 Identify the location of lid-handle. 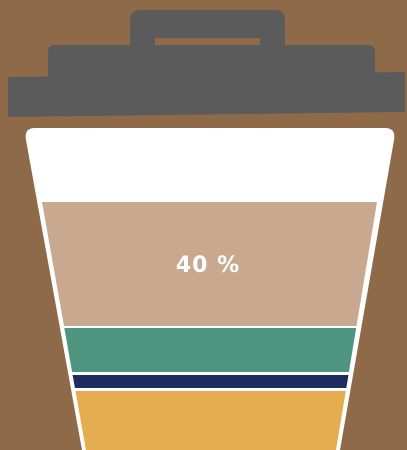
(207, 27).